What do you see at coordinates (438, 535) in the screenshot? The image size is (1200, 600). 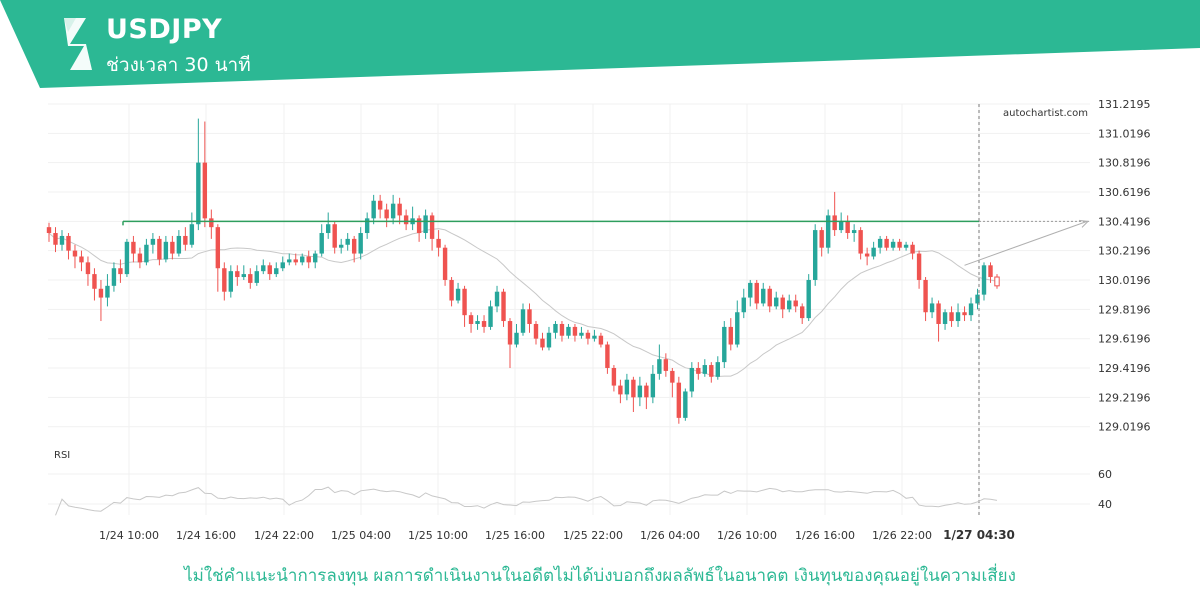 I see `x-tick-label: 1/25 10:00` at bounding box center [438, 535].